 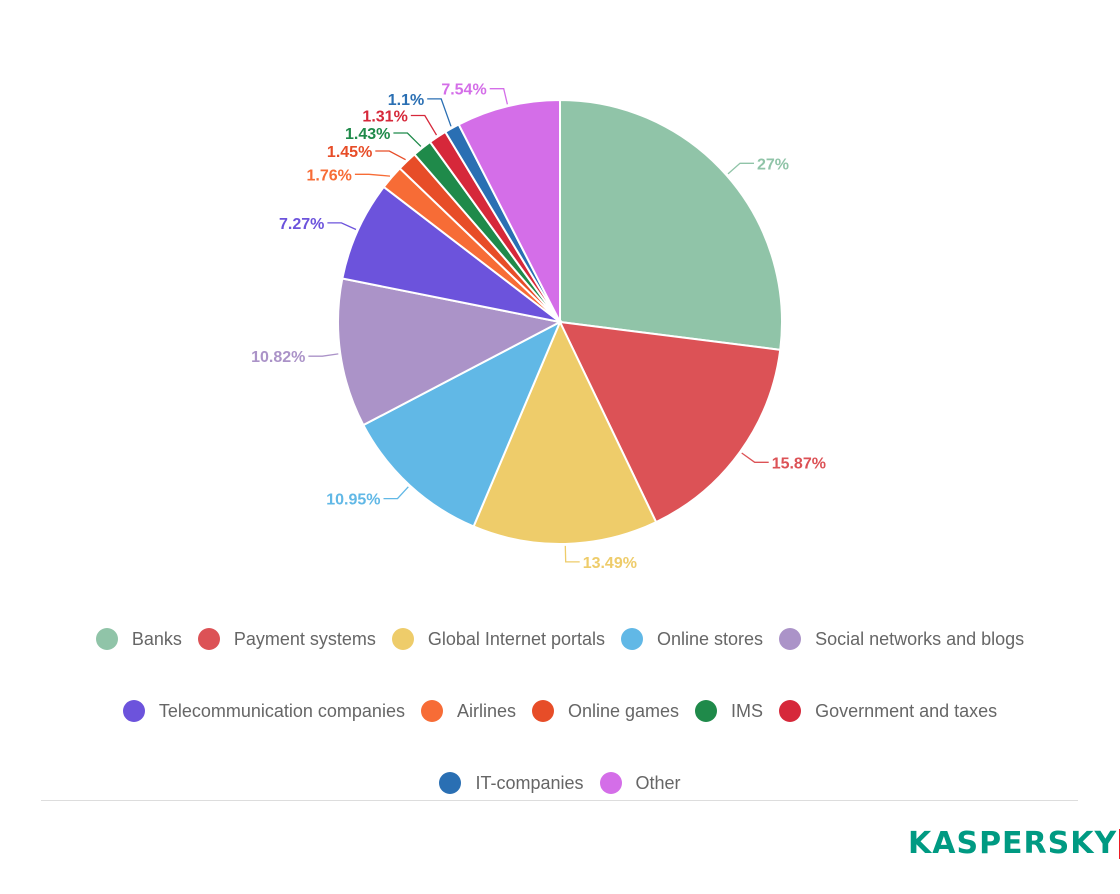 What do you see at coordinates (920, 638) in the screenshot?
I see `legend-label: Social networks and blogs` at bounding box center [920, 638].